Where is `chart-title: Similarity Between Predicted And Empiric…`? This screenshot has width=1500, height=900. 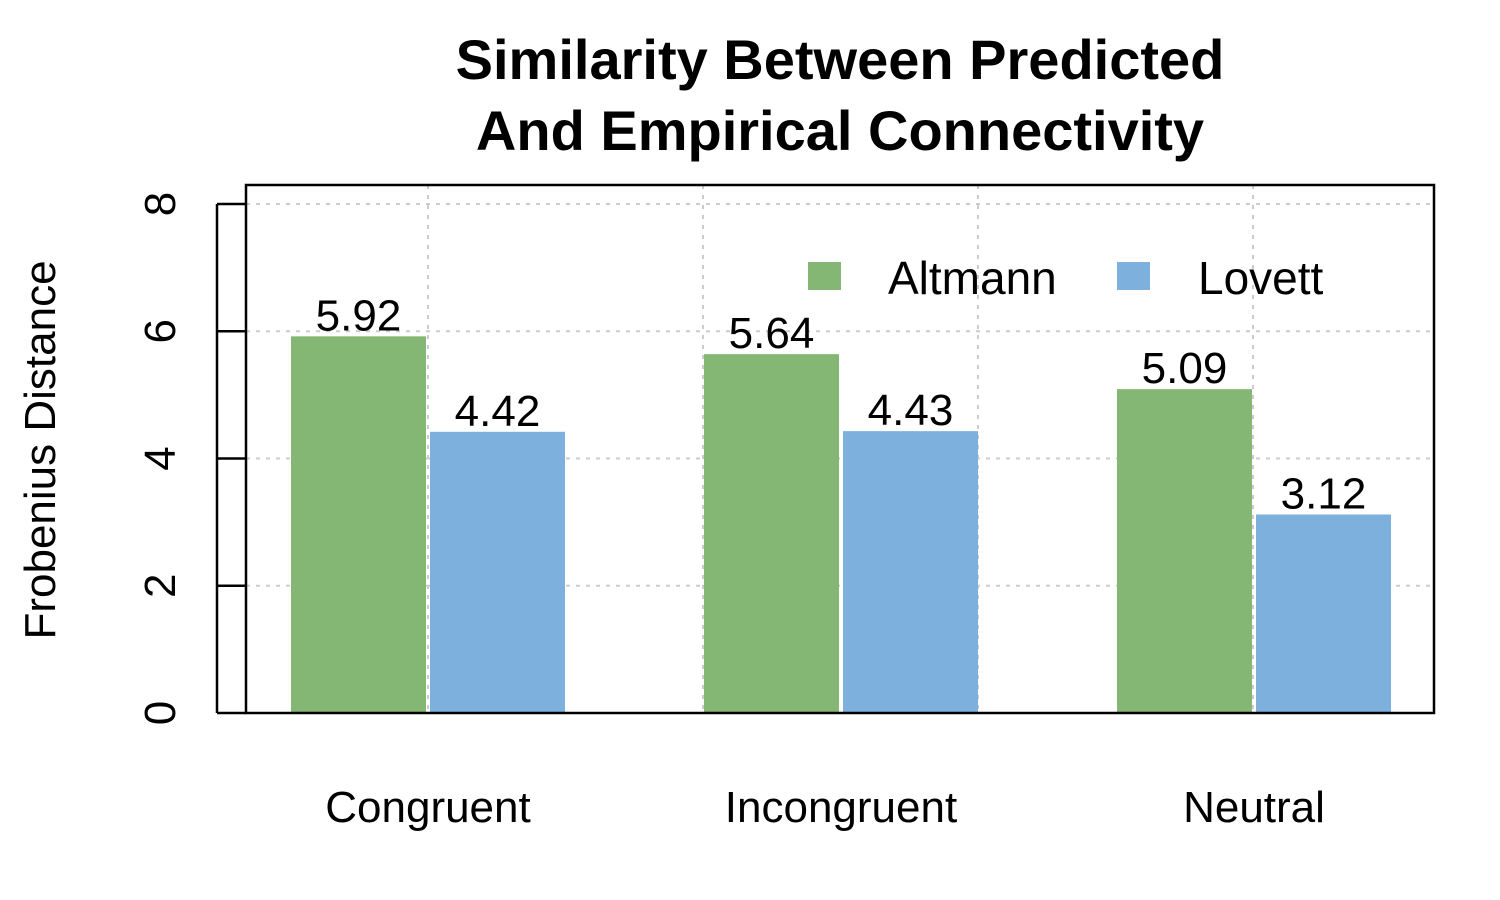 chart-title: Similarity Between Predicted And Empiric… is located at coordinates (840, 95).